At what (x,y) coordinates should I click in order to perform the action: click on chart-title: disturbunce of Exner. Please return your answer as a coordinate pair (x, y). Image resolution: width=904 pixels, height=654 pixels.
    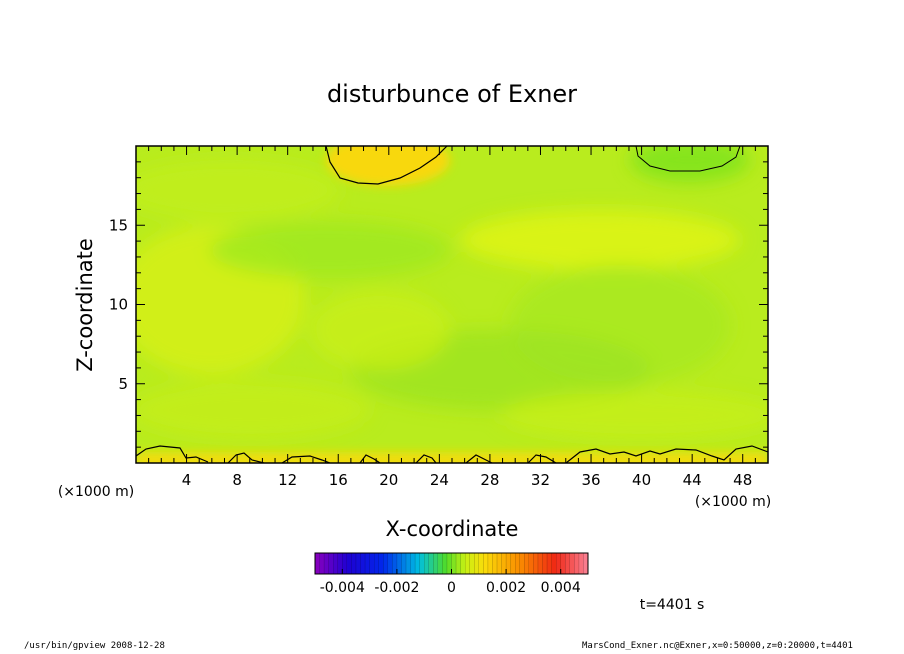
    Looking at the image, I should click on (452, 94).